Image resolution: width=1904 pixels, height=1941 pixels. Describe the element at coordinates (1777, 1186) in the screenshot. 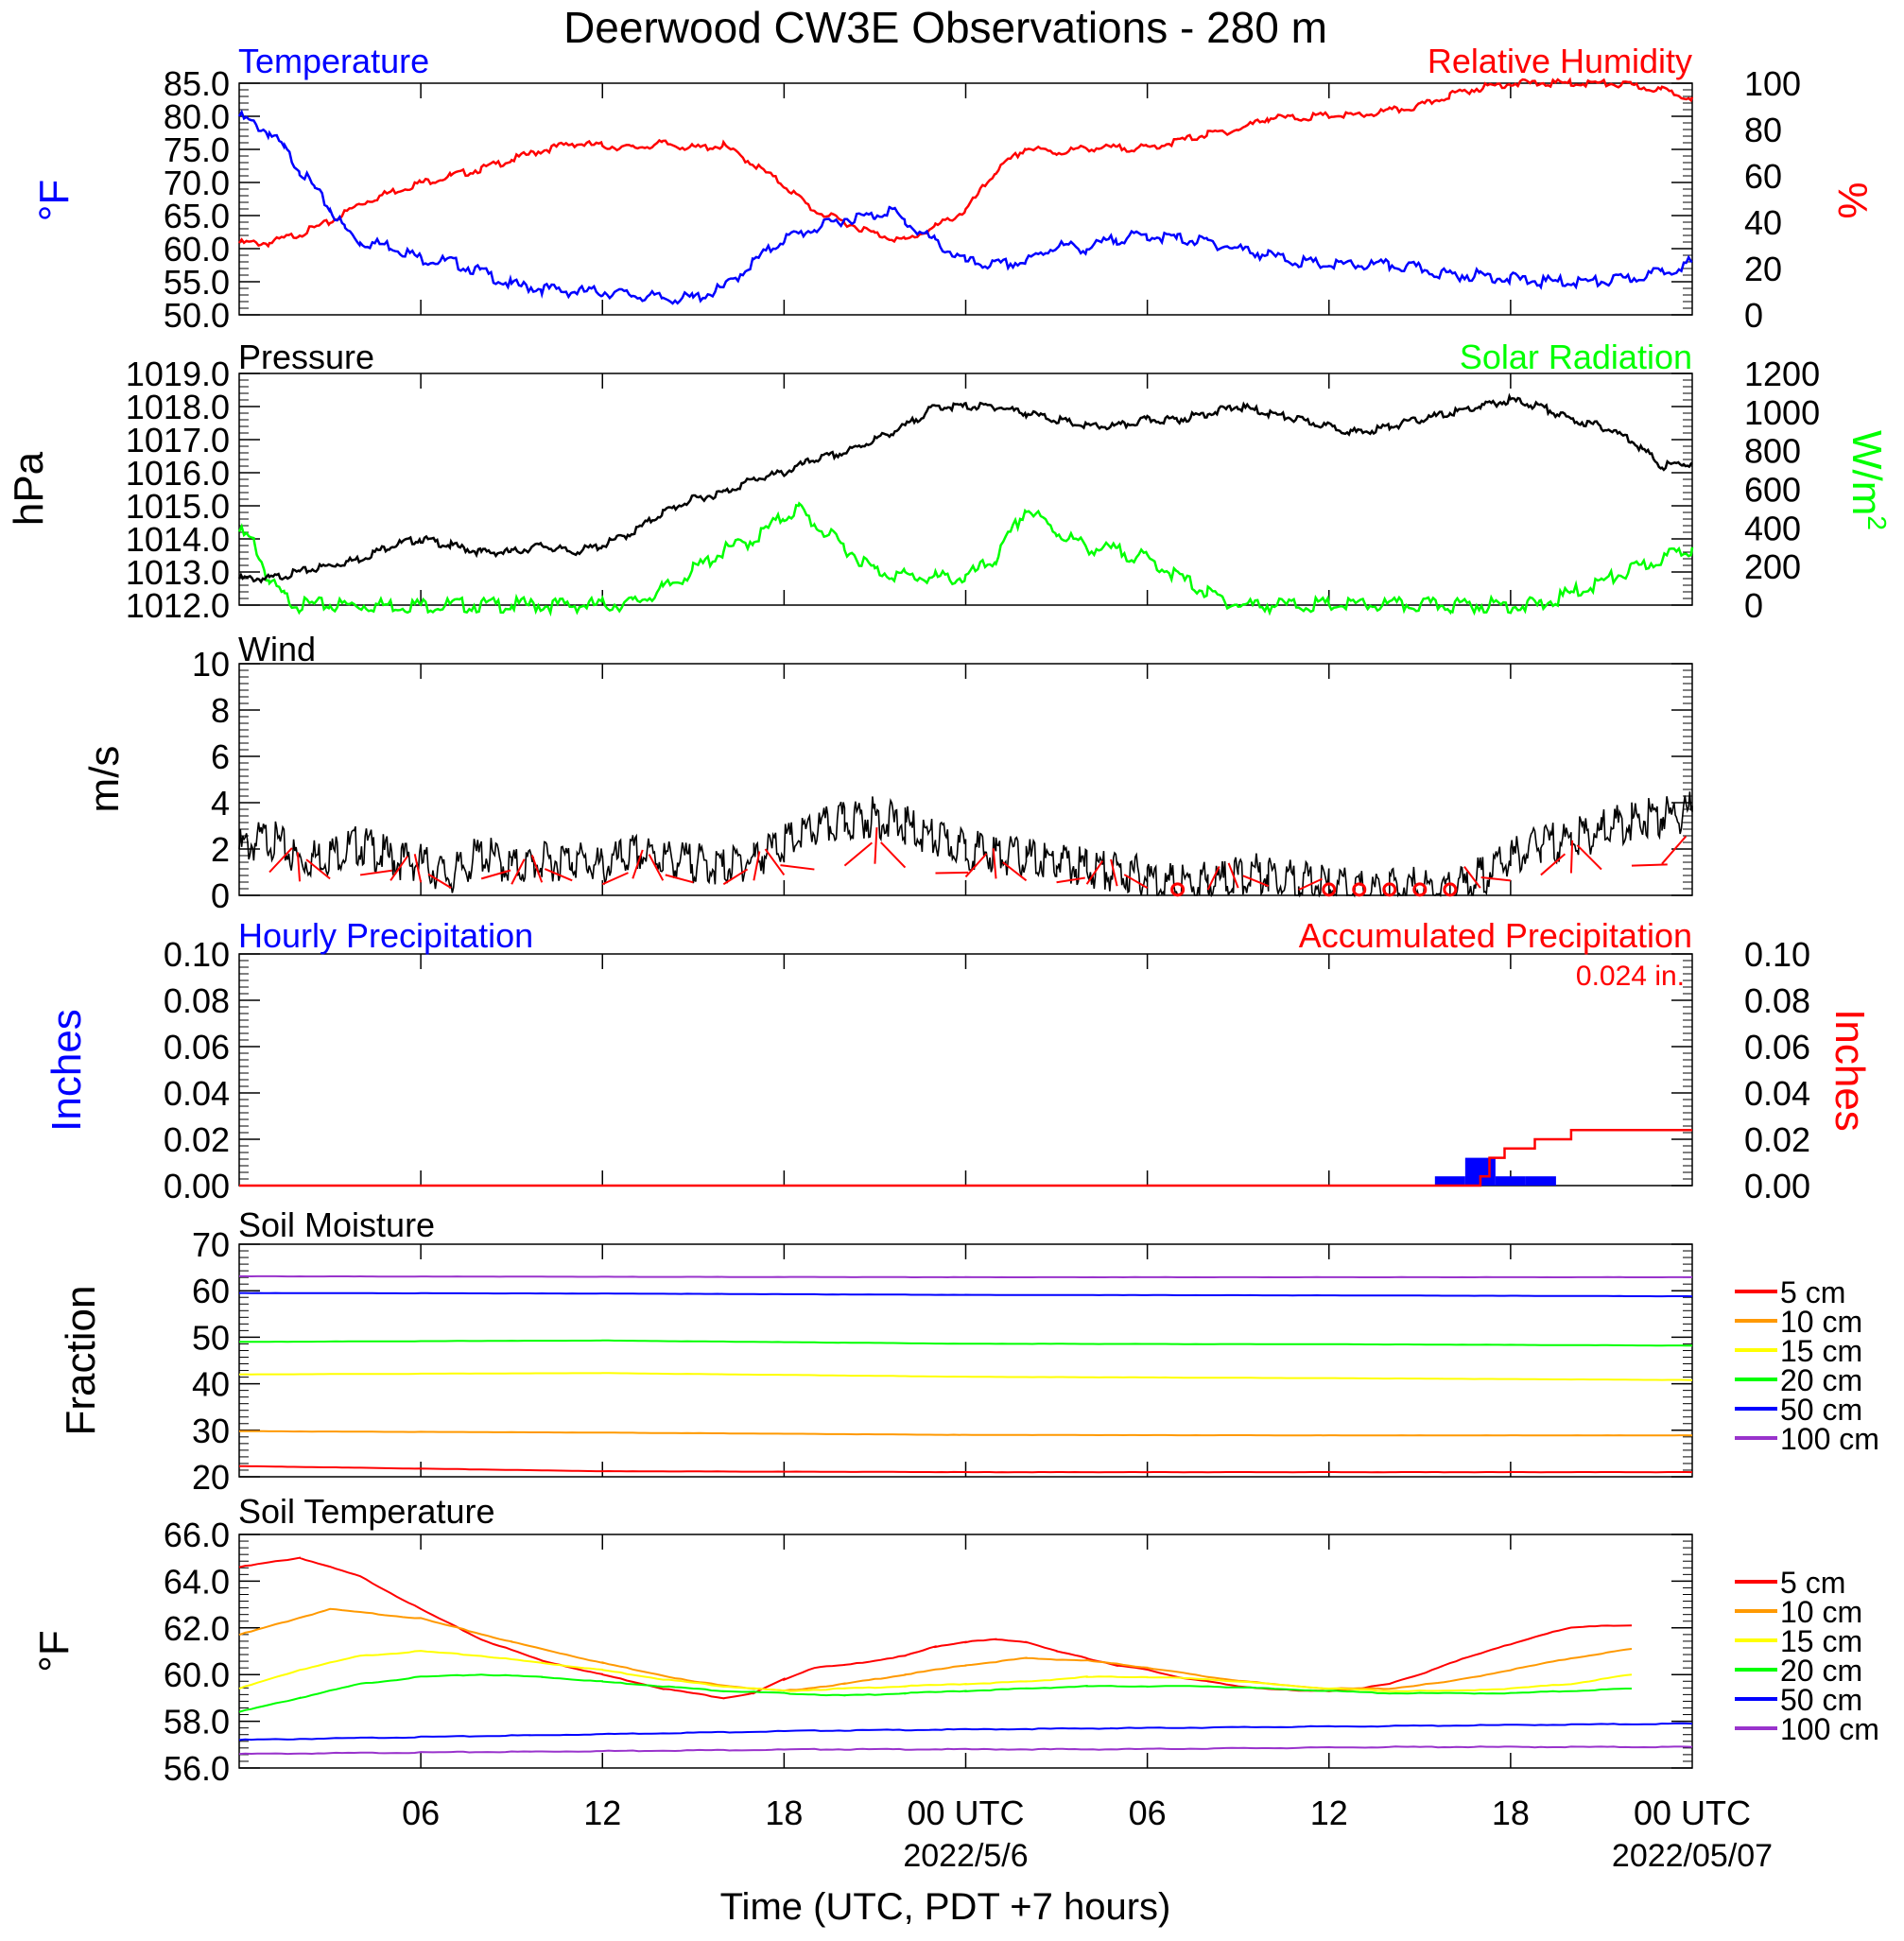

I see `y2-tick-label: 0.00` at that location.